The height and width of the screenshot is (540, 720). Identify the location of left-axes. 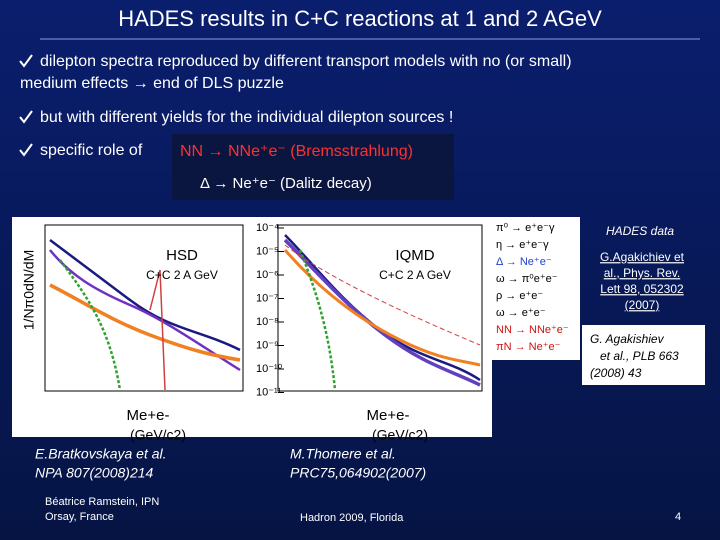
(144, 308).